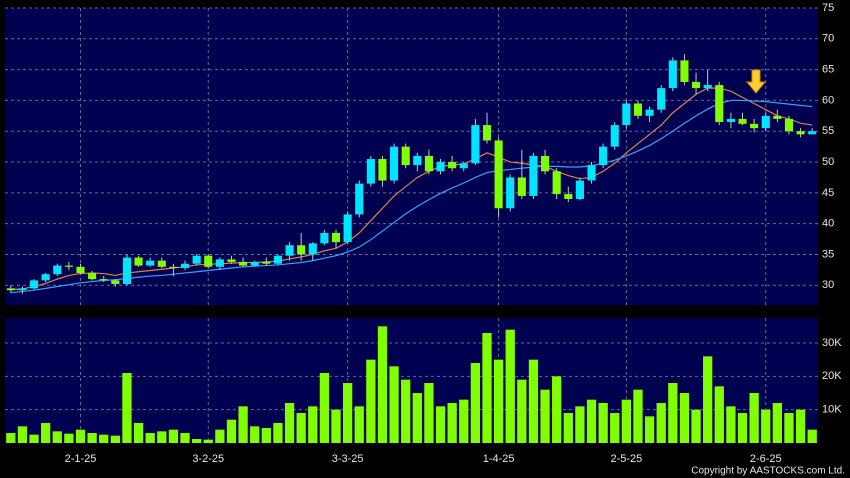 This screenshot has height=478, width=850. I want to click on x-tick-label: 1-4-25, so click(499, 459).